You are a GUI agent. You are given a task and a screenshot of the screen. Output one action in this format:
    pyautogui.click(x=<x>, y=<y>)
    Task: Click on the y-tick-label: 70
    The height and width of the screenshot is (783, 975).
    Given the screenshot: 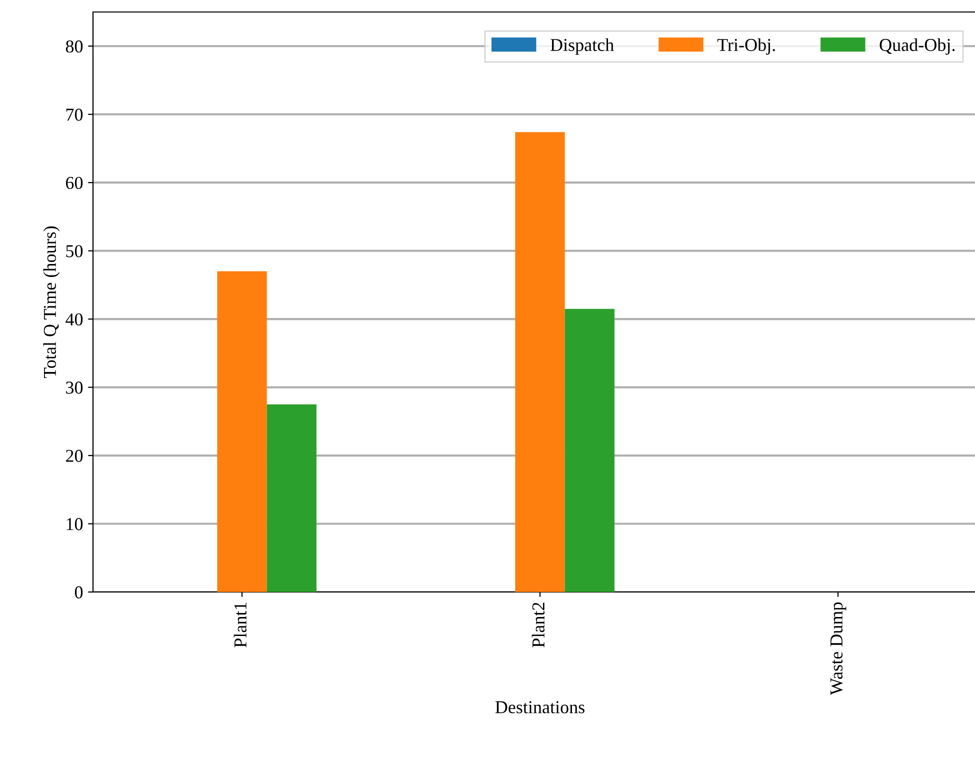 What is the action you would take?
    pyautogui.click(x=74, y=114)
    